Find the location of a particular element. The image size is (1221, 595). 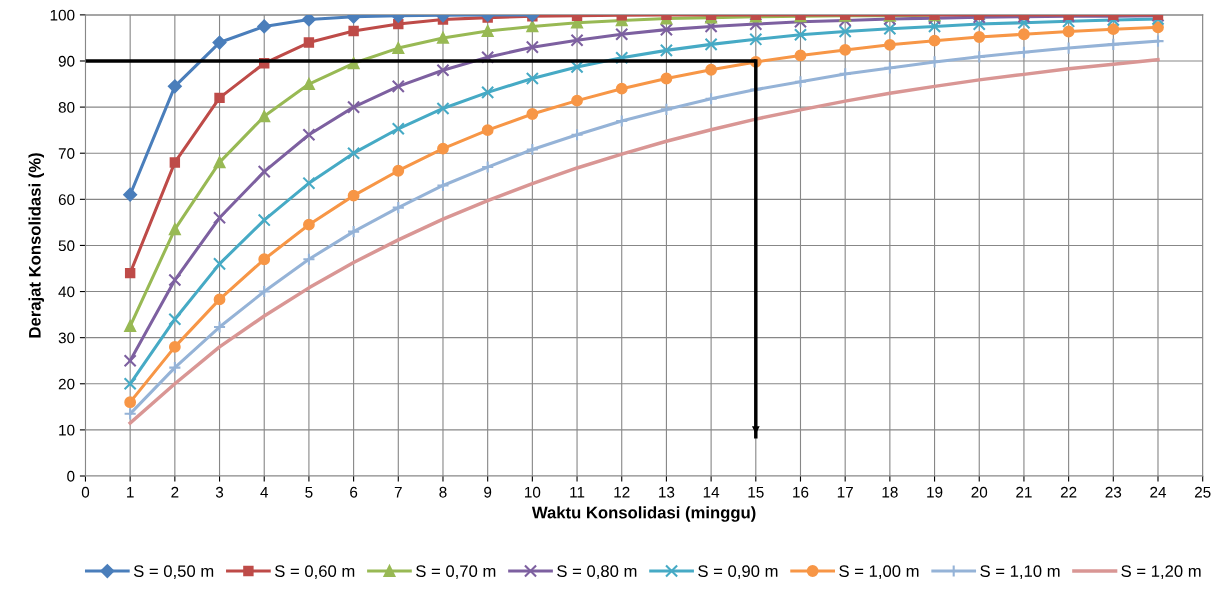

legend-label: S = 0,60 m is located at coordinates (314, 572).